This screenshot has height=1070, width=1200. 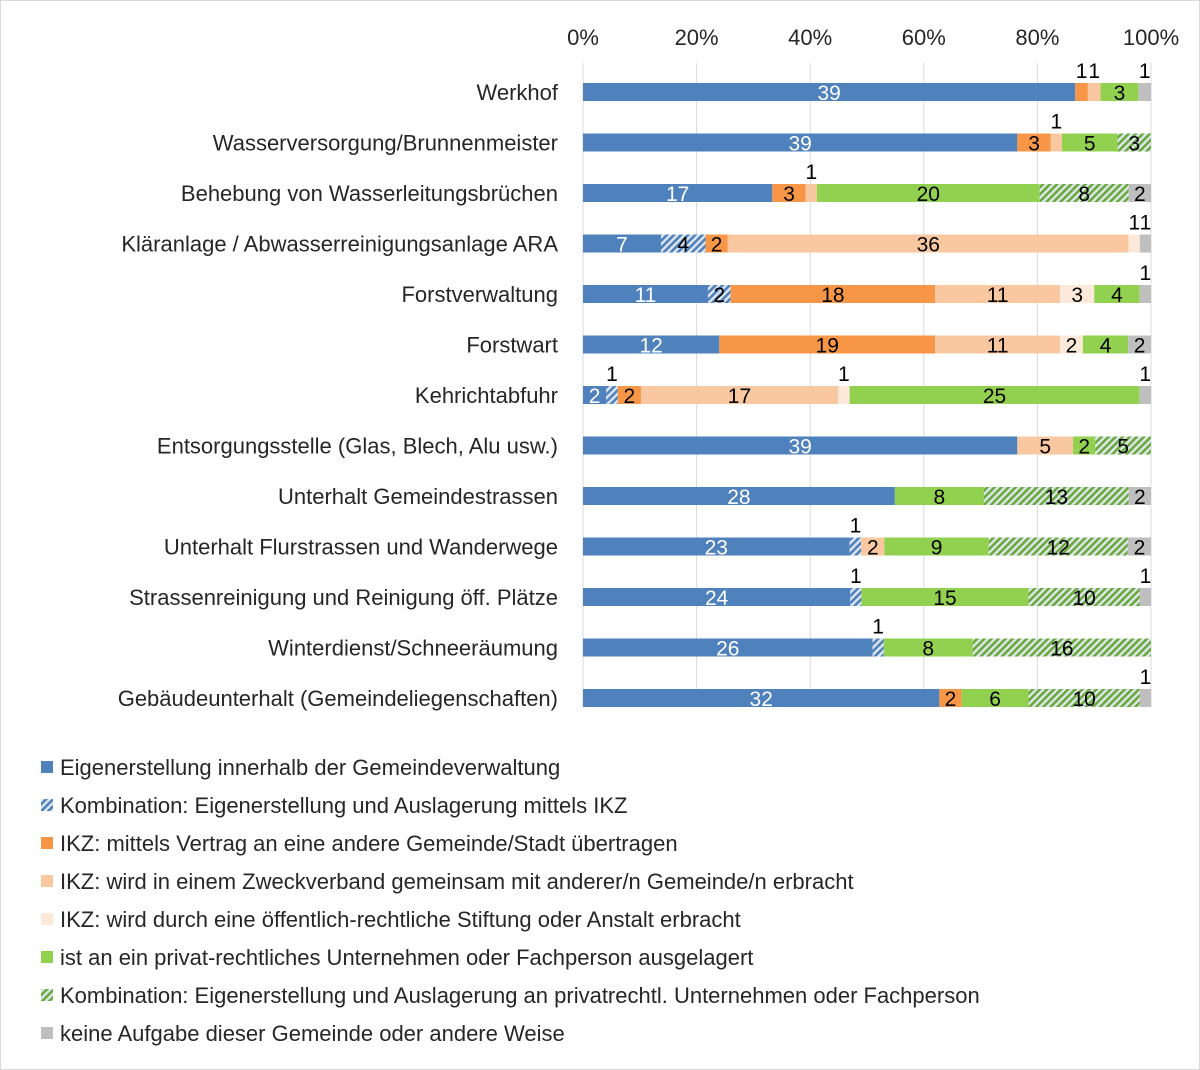 What do you see at coordinates (418, 496) in the screenshot?
I see `category-label: Unterhalt Gemeindestrassen` at bounding box center [418, 496].